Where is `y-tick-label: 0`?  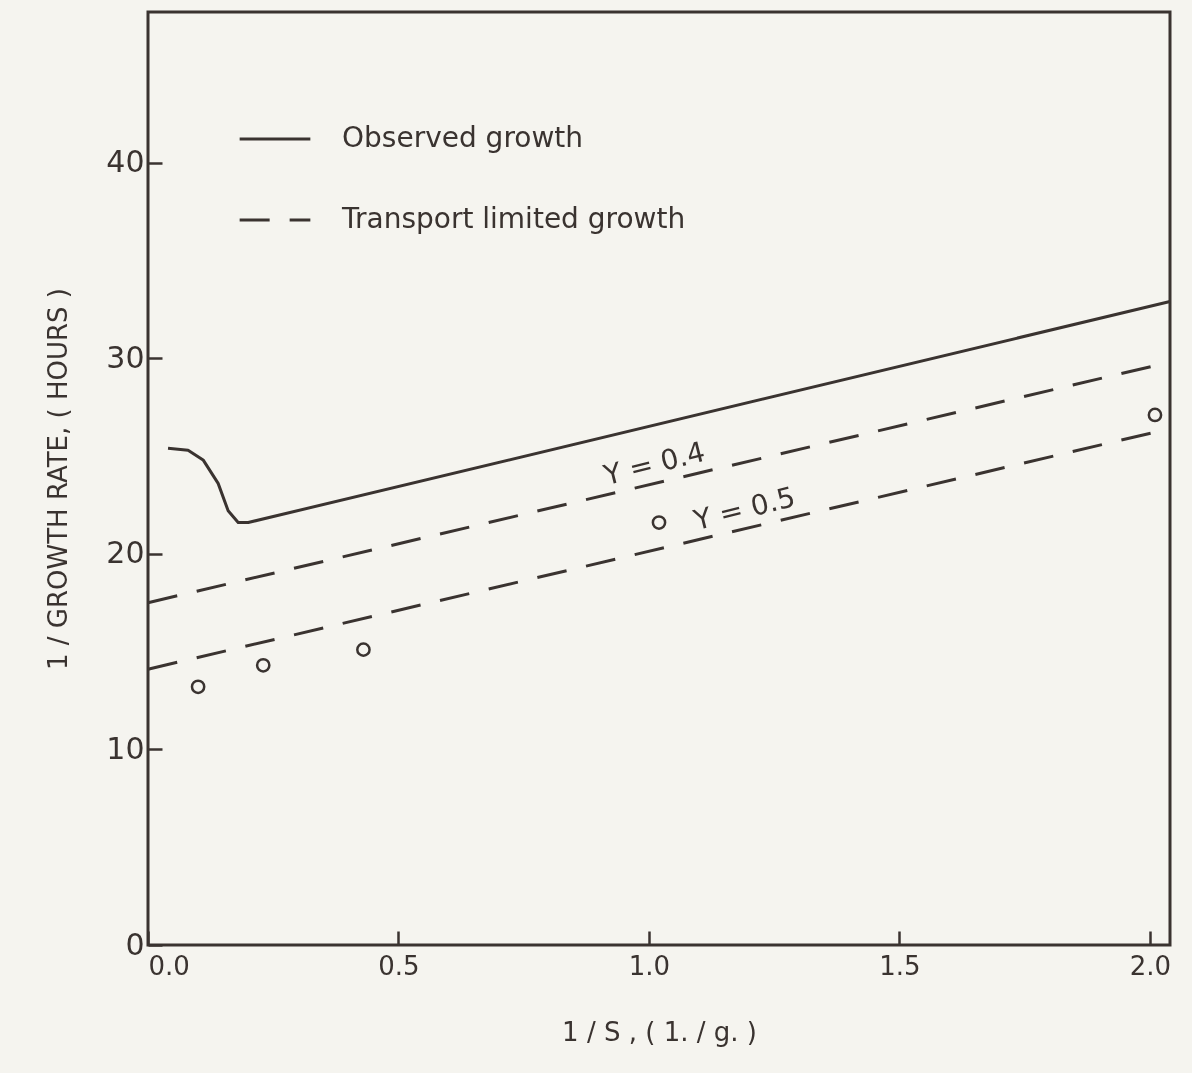 y-tick-label: 0 is located at coordinates (135, 944).